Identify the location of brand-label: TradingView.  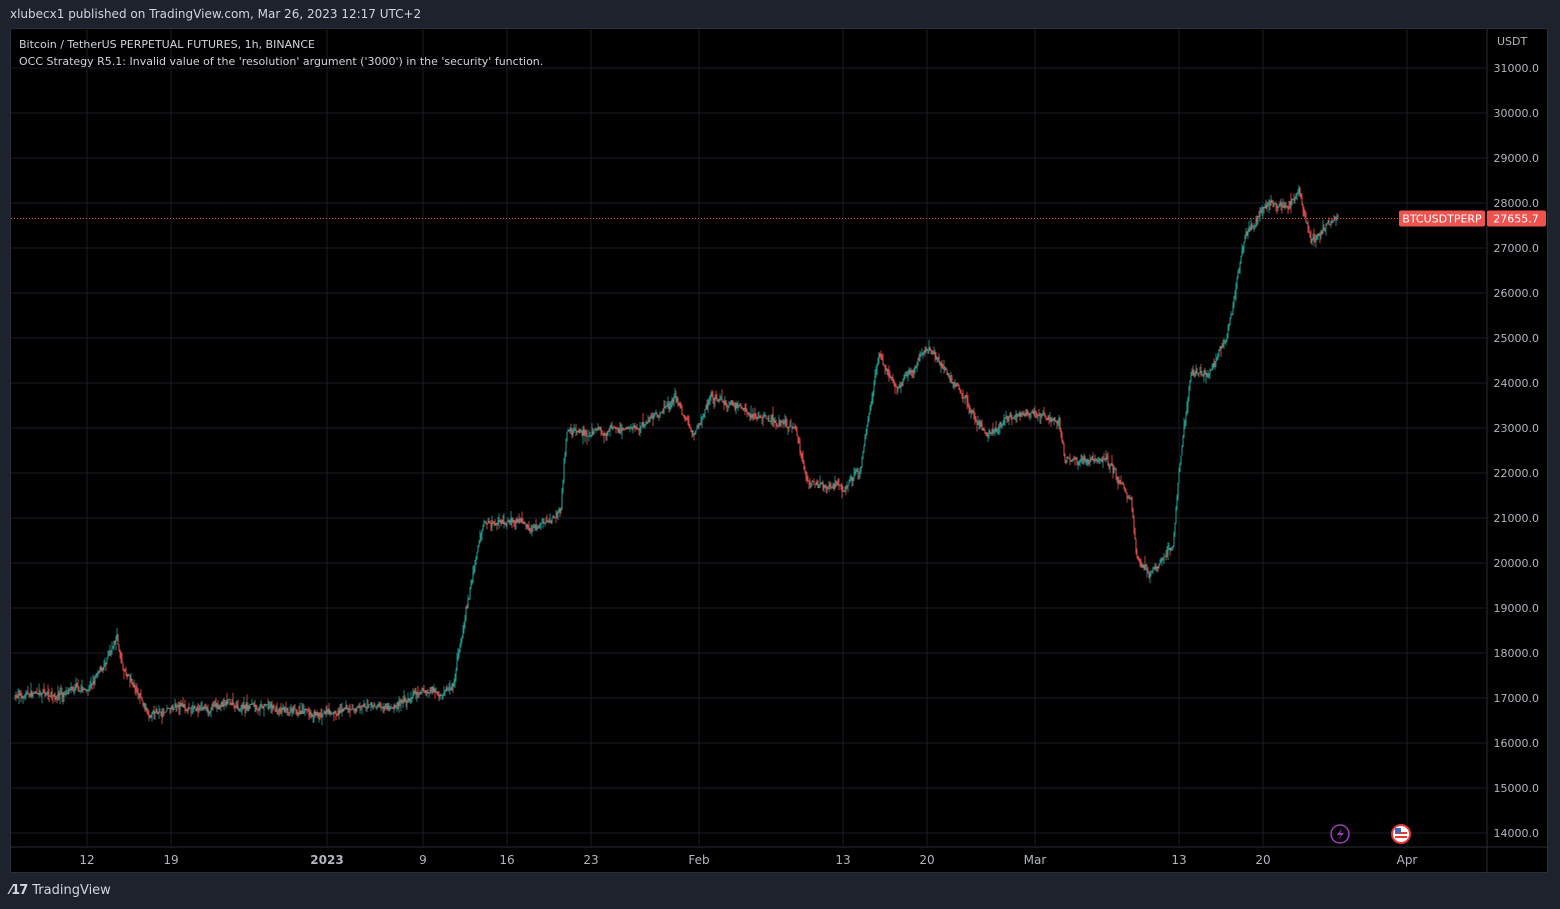
(71, 890).